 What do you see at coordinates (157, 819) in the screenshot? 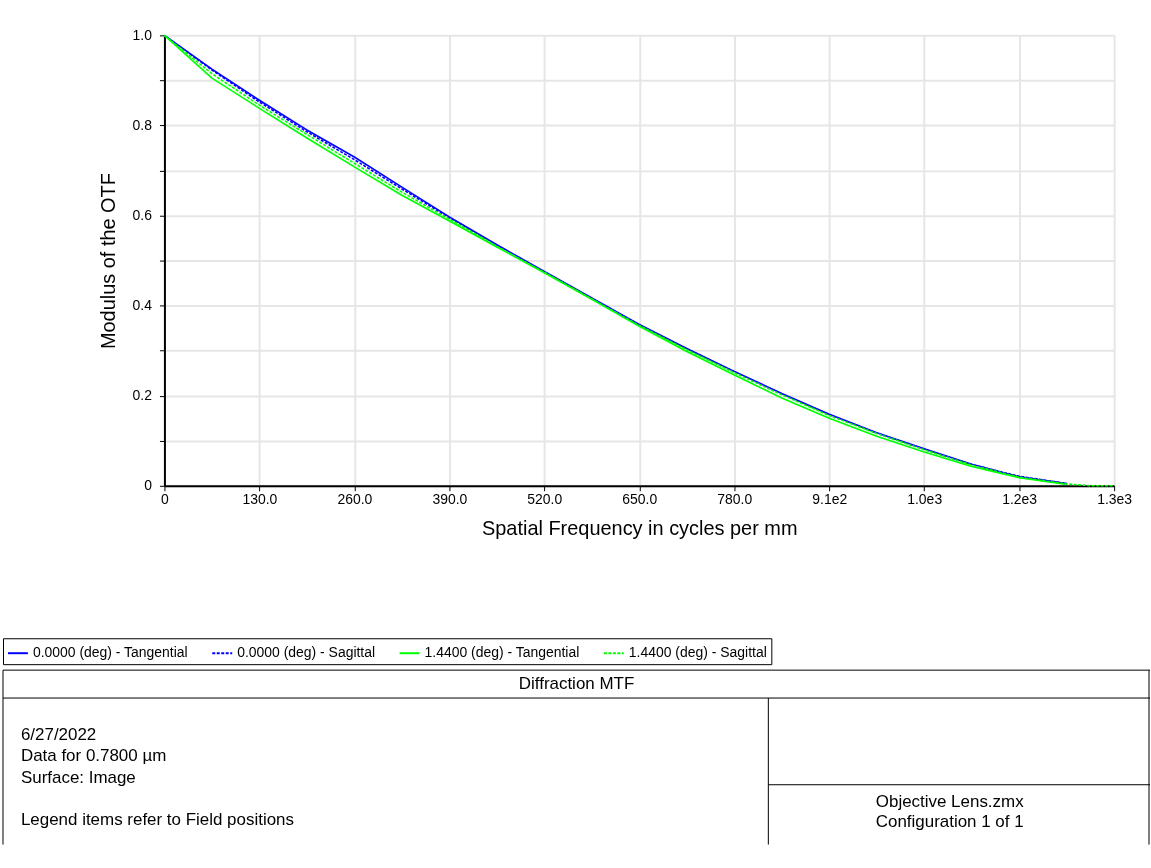
I see `text: Legend items refer to Field positions` at bounding box center [157, 819].